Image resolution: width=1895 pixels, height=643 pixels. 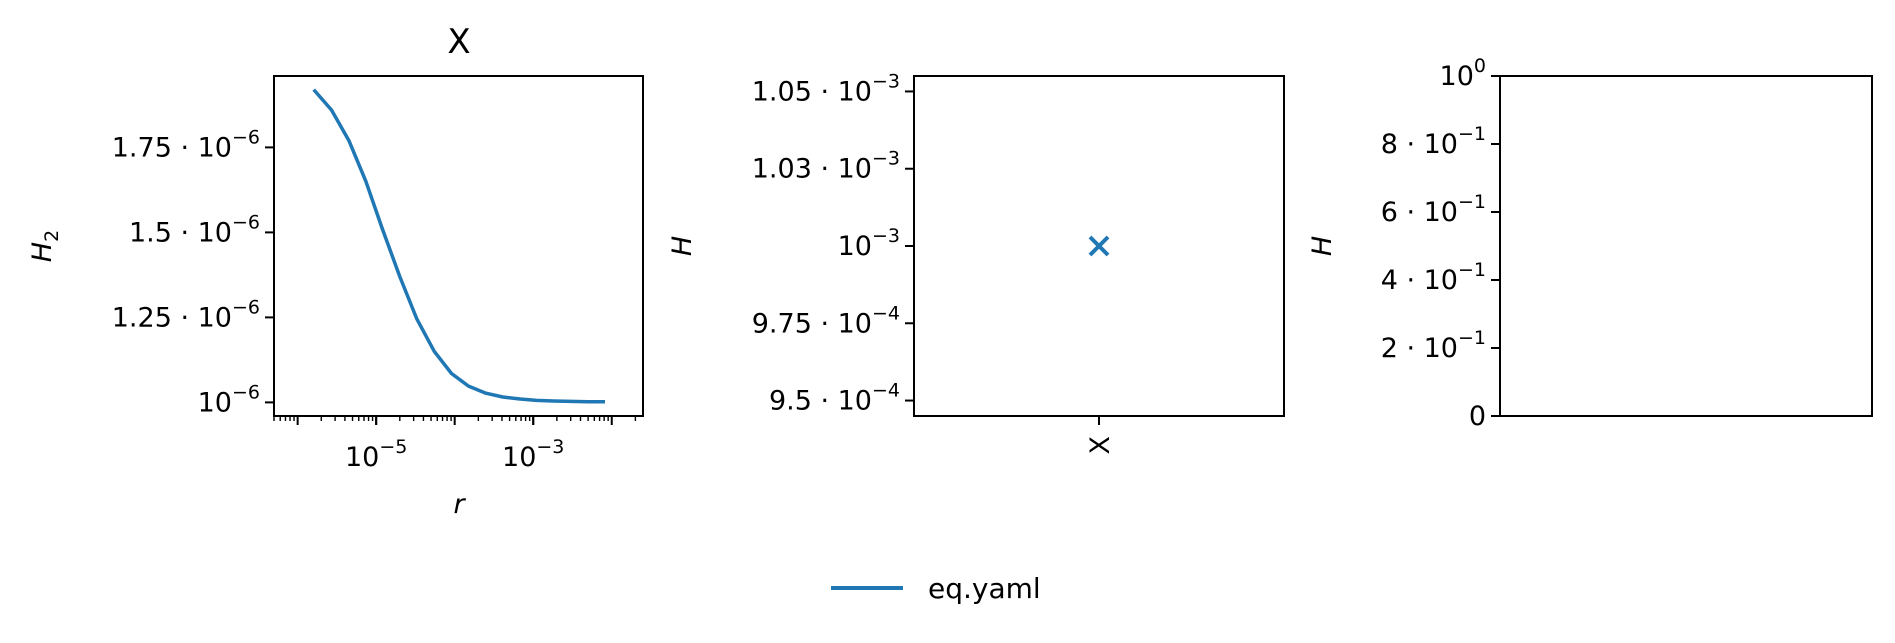 I want to click on y-tick-label: 6 · 10⁻¹, so click(x=1433, y=209).